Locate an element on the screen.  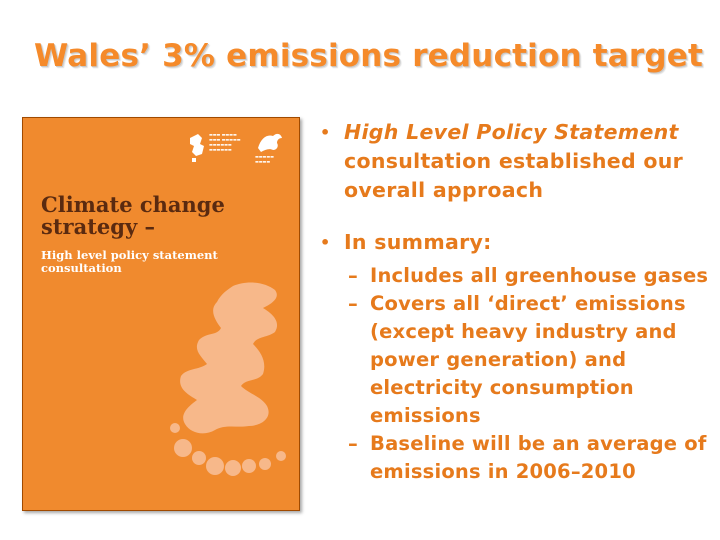
sub-bullet-line: emissions is located at coordinates (425, 415).